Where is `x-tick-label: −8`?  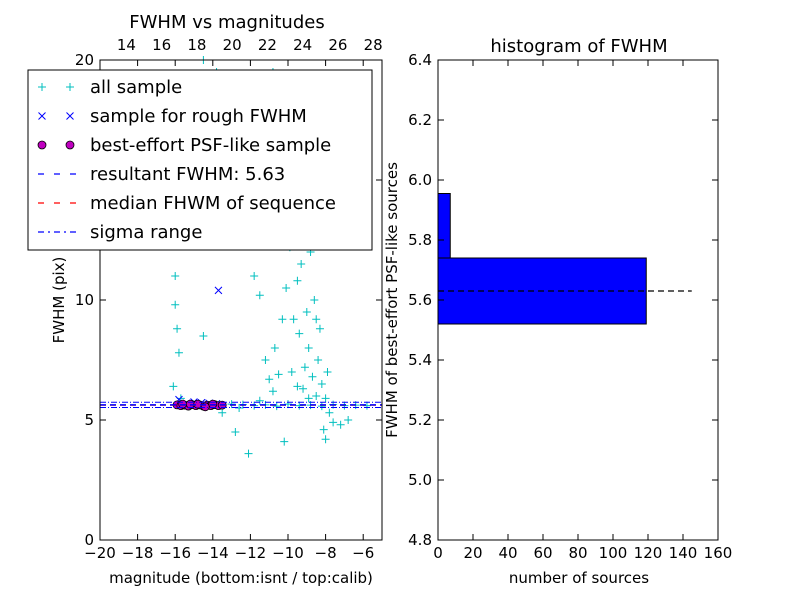 x-tick-label: −8 is located at coordinates (326, 553).